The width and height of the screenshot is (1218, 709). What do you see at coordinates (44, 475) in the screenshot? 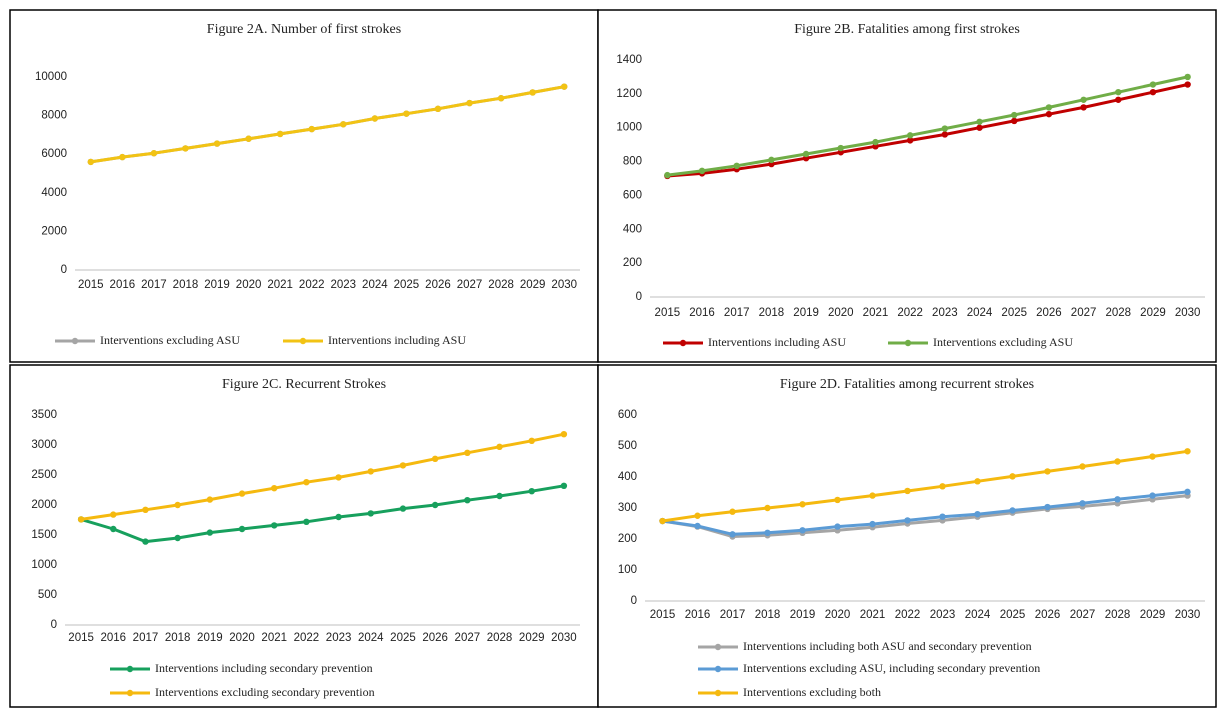
I see `y-tick-label: 2500` at bounding box center [44, 475].